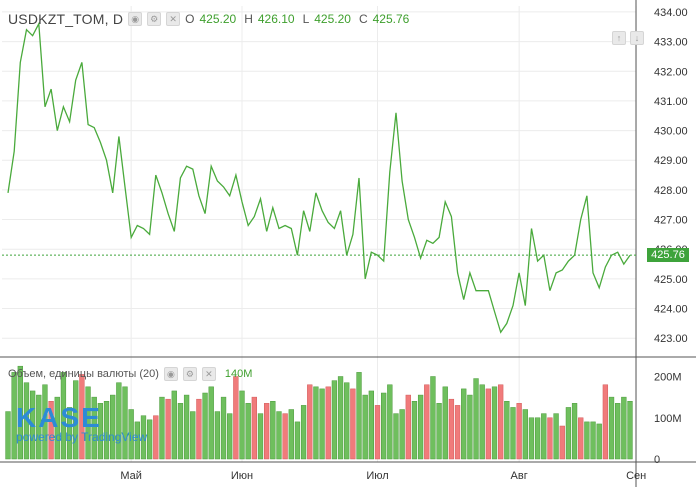  What do you see at coordinates (628, 38) in the screenshot?
I see `pane-controls: ↑ ↓` at bounding box center [628, 38].